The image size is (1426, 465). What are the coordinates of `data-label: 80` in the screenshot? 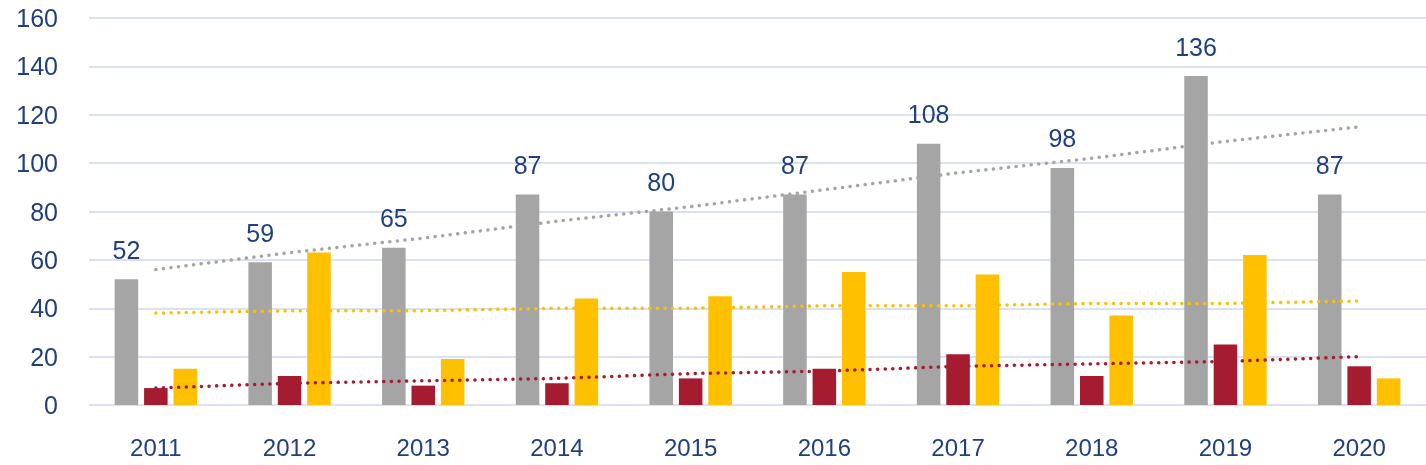 It's located at (661, 182).